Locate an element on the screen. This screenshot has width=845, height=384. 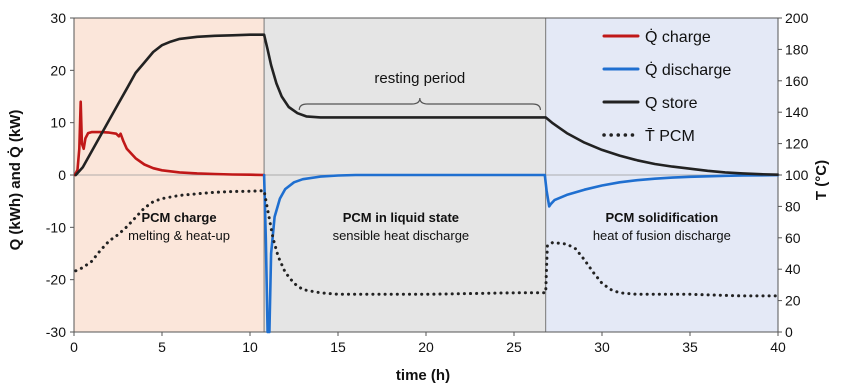
y-right-tick-label: 180 is located at coordinates (797, 49).